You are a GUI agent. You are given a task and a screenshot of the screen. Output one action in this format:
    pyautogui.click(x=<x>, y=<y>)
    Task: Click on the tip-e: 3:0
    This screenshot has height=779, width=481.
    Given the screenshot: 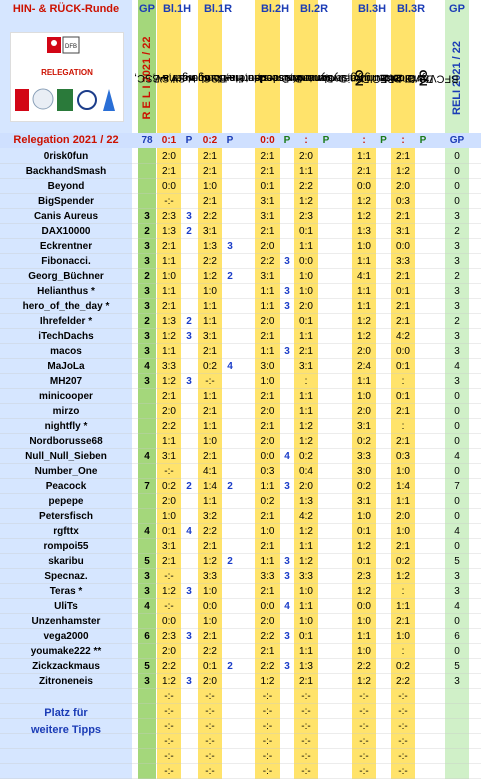 What is the action you would take?
    pyautogui.click(x=364, y=471)
    